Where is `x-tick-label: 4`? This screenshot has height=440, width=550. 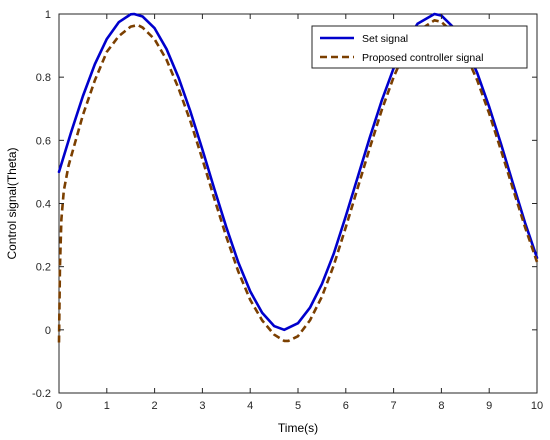 x-tick-label: 4 is located at coordinates (250, 406).